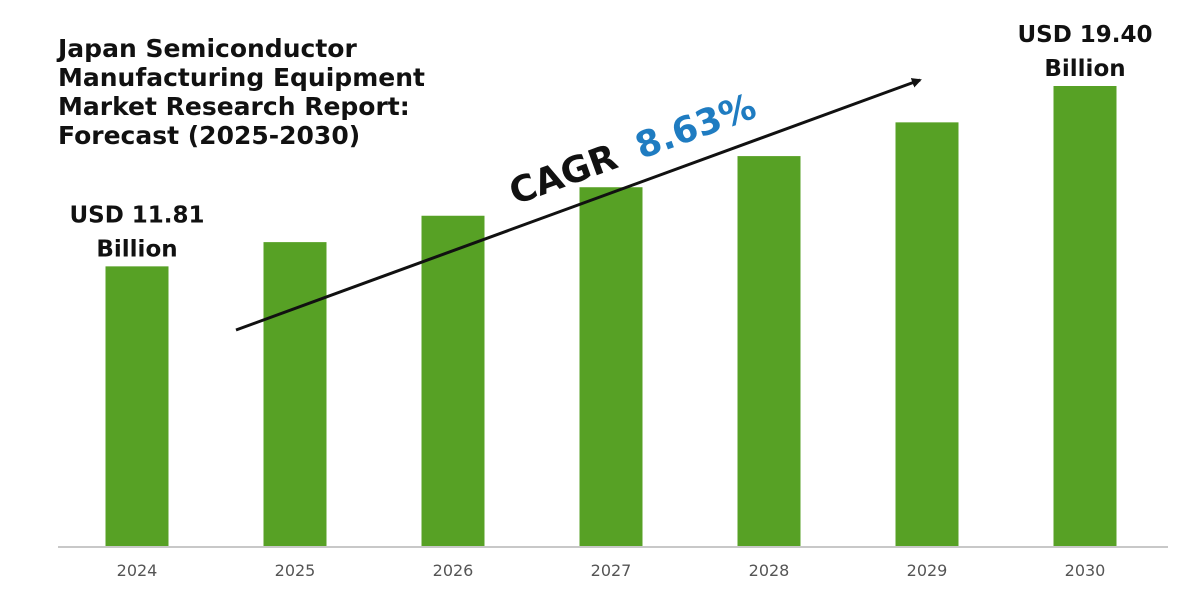 This screenshot has width=1200, height=600. What do you see at coordinates (1084, 35) in the screenshot?
I see `value-label-2030-line-1: USD 19.40` at bounding box center [1084, 35].